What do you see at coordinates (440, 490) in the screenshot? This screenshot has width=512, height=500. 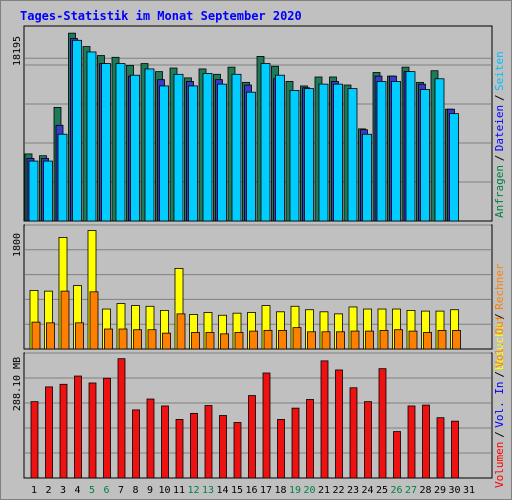 I see `x-tick-label: 29` at bounding box center [440, 490].